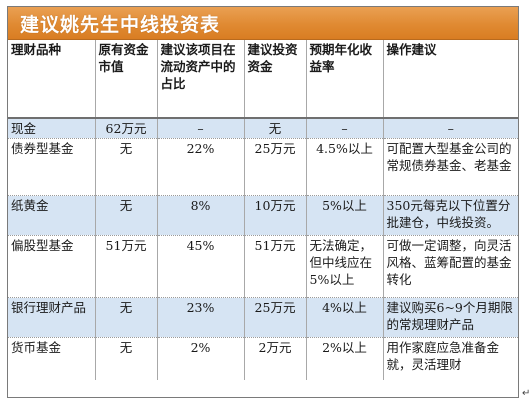  I want to click on paragraph-mark: ↵, so click(526, 393).